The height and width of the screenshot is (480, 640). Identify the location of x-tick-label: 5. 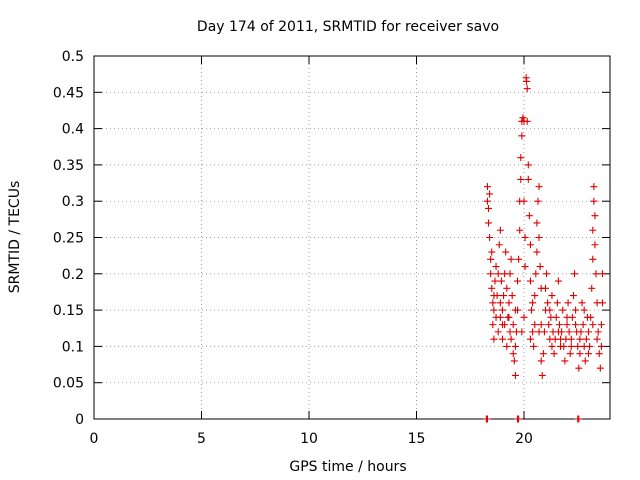
(201, 439).